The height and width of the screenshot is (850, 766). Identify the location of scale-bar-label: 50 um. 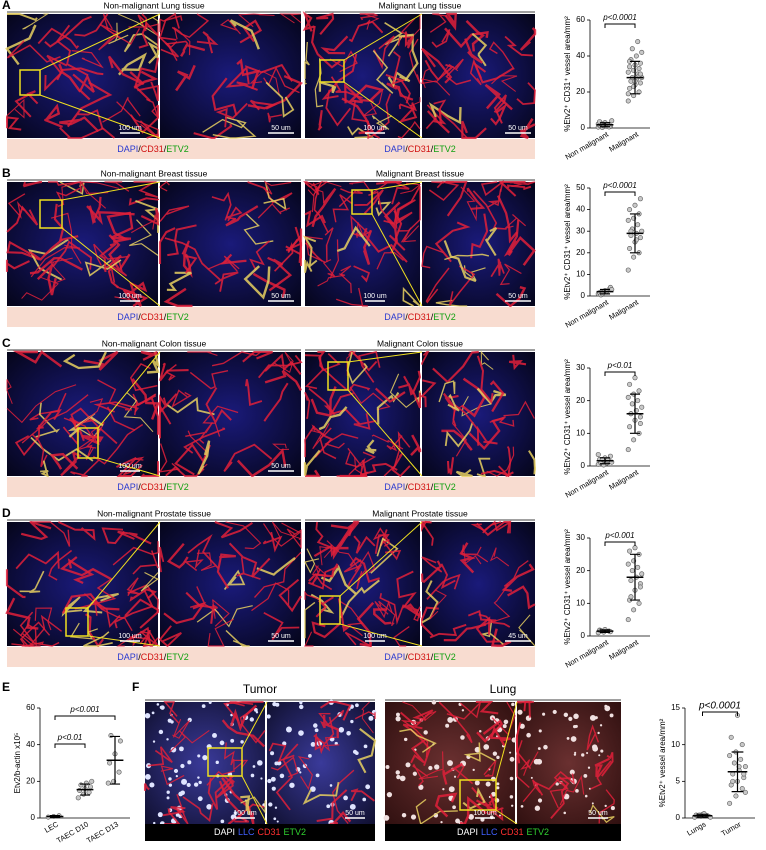
(281, 466).